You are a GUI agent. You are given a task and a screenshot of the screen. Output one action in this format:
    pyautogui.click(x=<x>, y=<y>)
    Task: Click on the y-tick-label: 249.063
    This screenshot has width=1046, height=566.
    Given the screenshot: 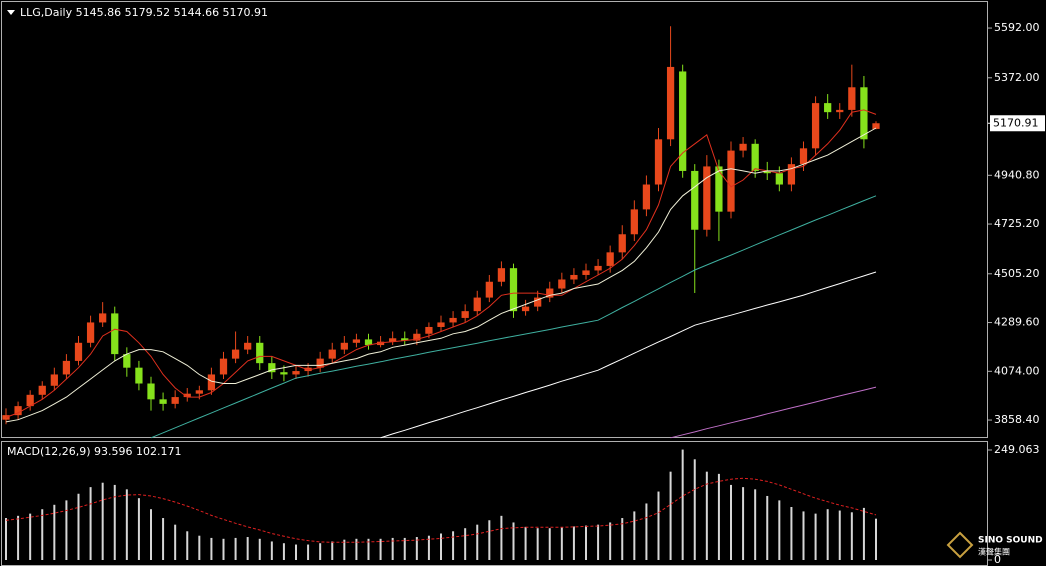 What is the action you would take?
    pyautogui.click(x=1017, y=449)
    